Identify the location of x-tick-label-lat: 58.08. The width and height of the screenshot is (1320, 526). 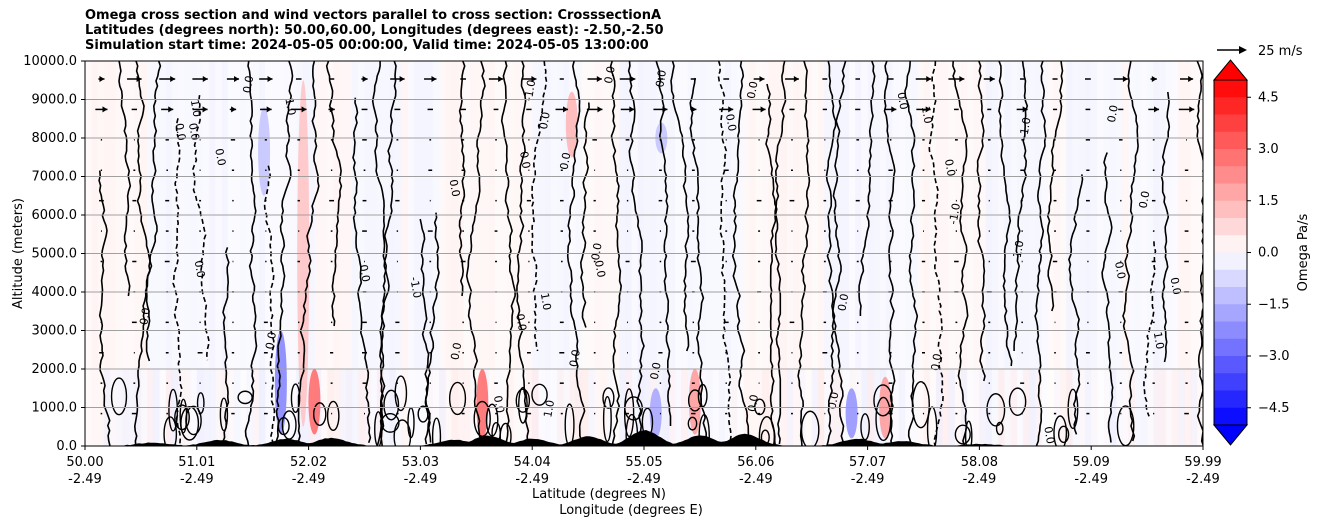
(979, 462).